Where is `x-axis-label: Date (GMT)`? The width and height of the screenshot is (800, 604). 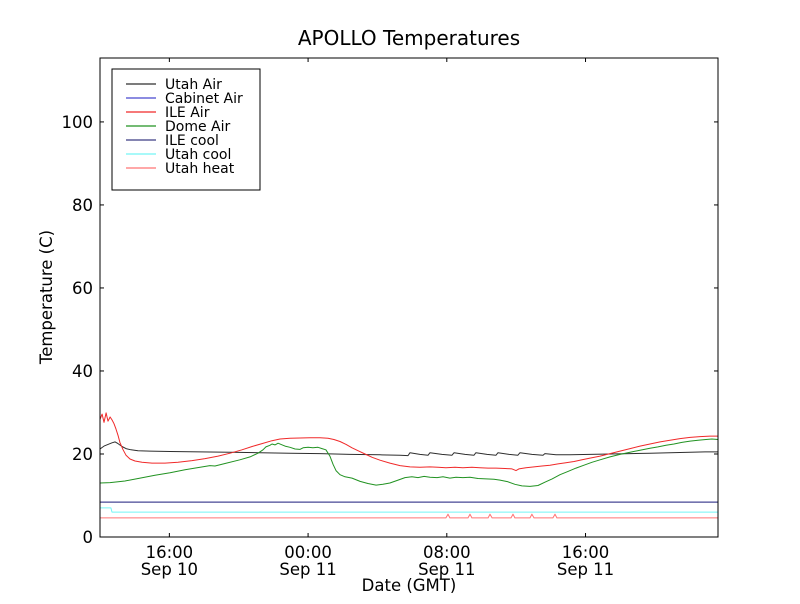
x-axis-label: Date (GMT) is located at coordinates (409, 585).